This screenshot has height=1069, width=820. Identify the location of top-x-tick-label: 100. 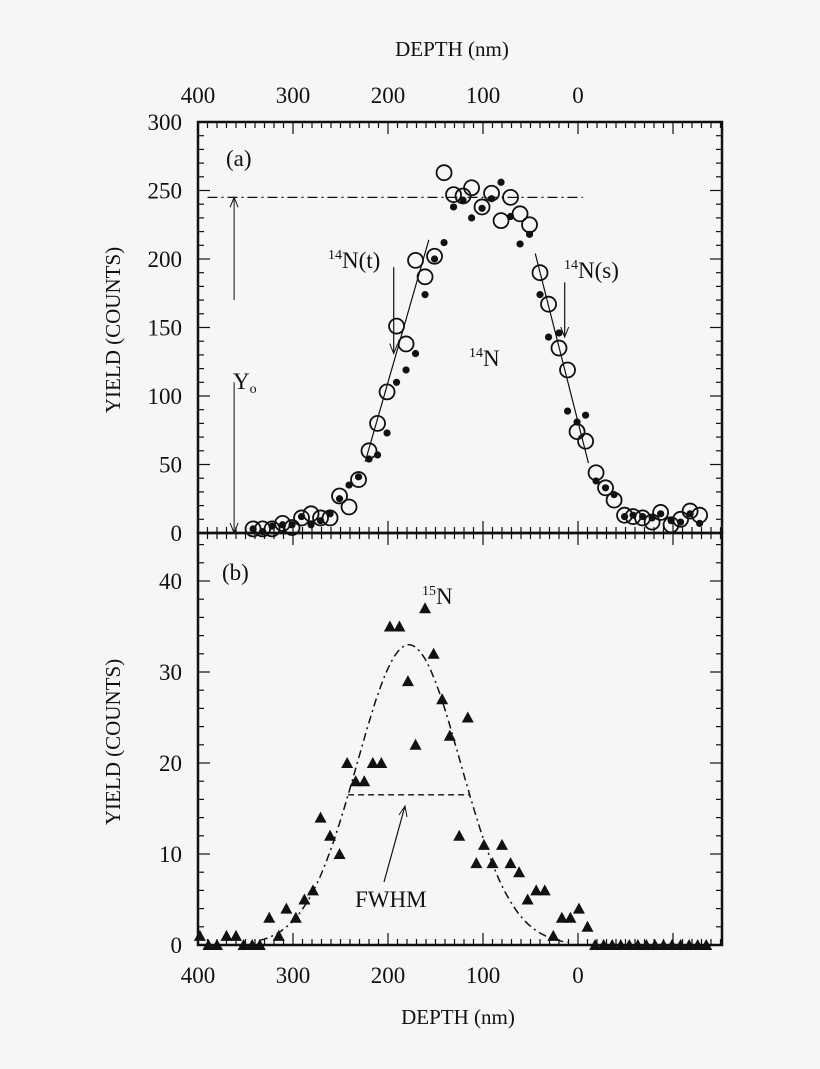
(483, 95).